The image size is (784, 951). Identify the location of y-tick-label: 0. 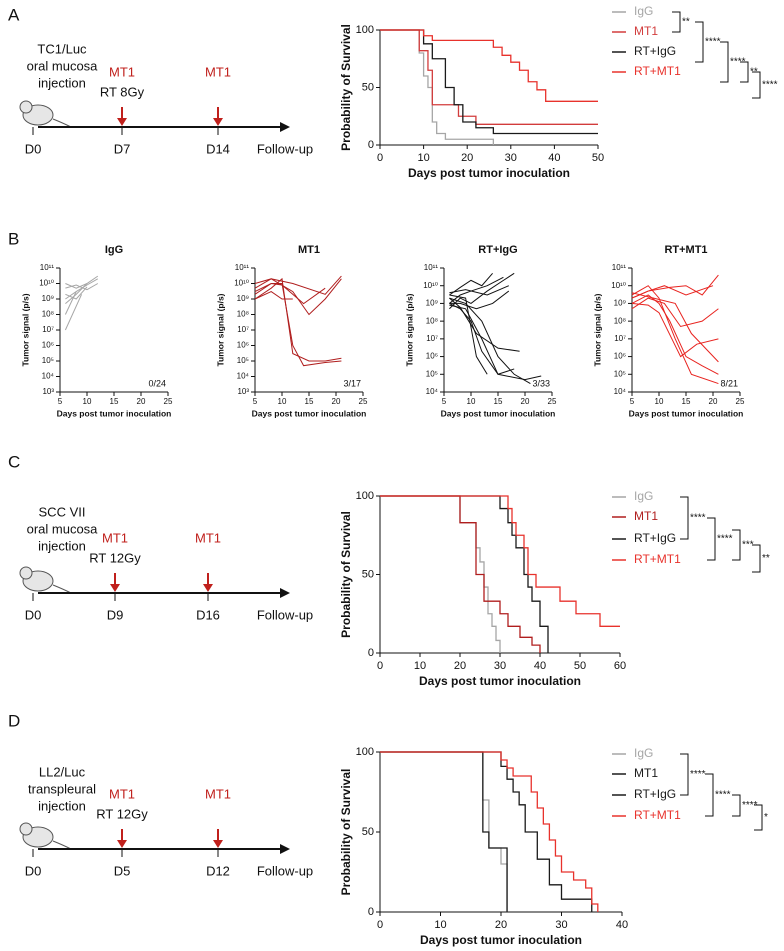
(371, 912).